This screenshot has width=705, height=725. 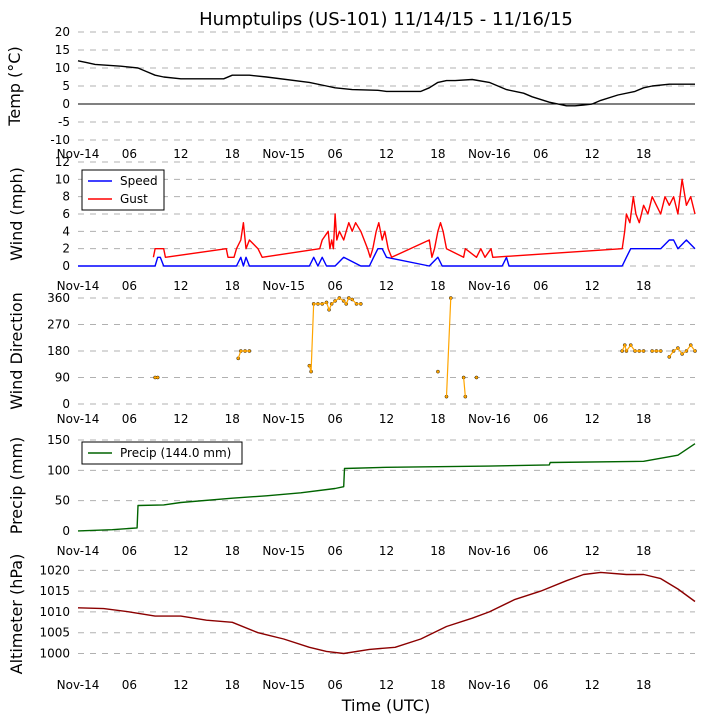 I want to click on legend: Precip (144.0 mm), so click(x=162, y=453).